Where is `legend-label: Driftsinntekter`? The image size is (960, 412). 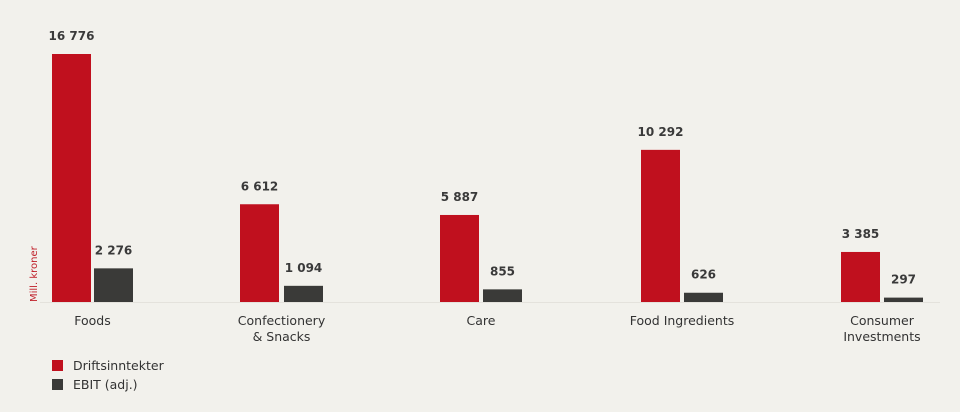
legend-label: Driftsinntekter is located at coordinates (119, 365).